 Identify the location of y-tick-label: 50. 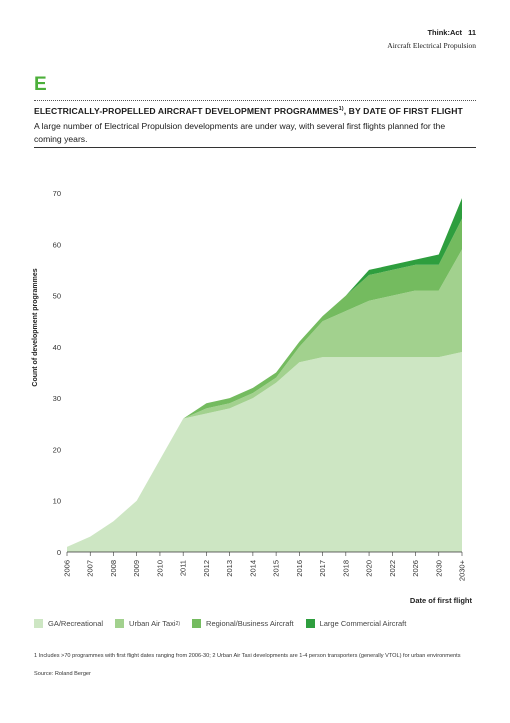
(57, 296).